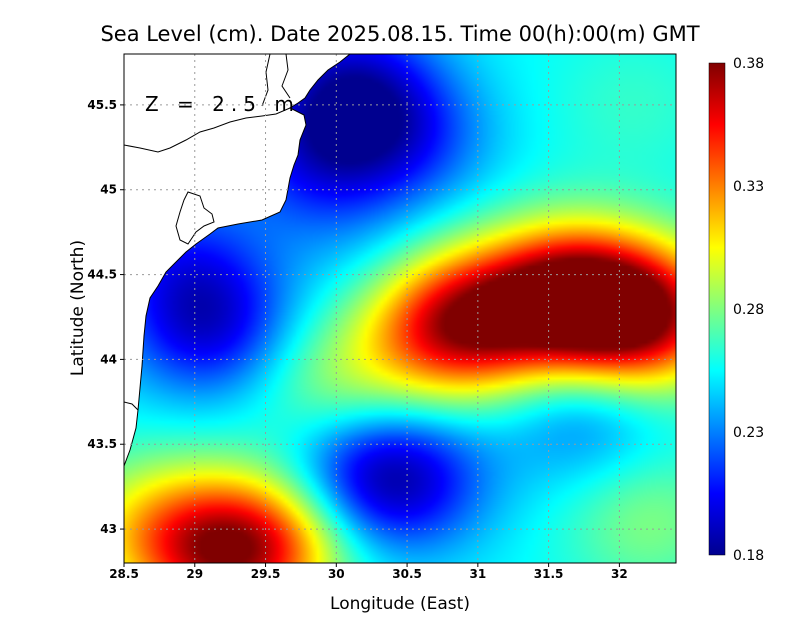  I want to click on y-tick-label: 43.5, so click(102, 444).